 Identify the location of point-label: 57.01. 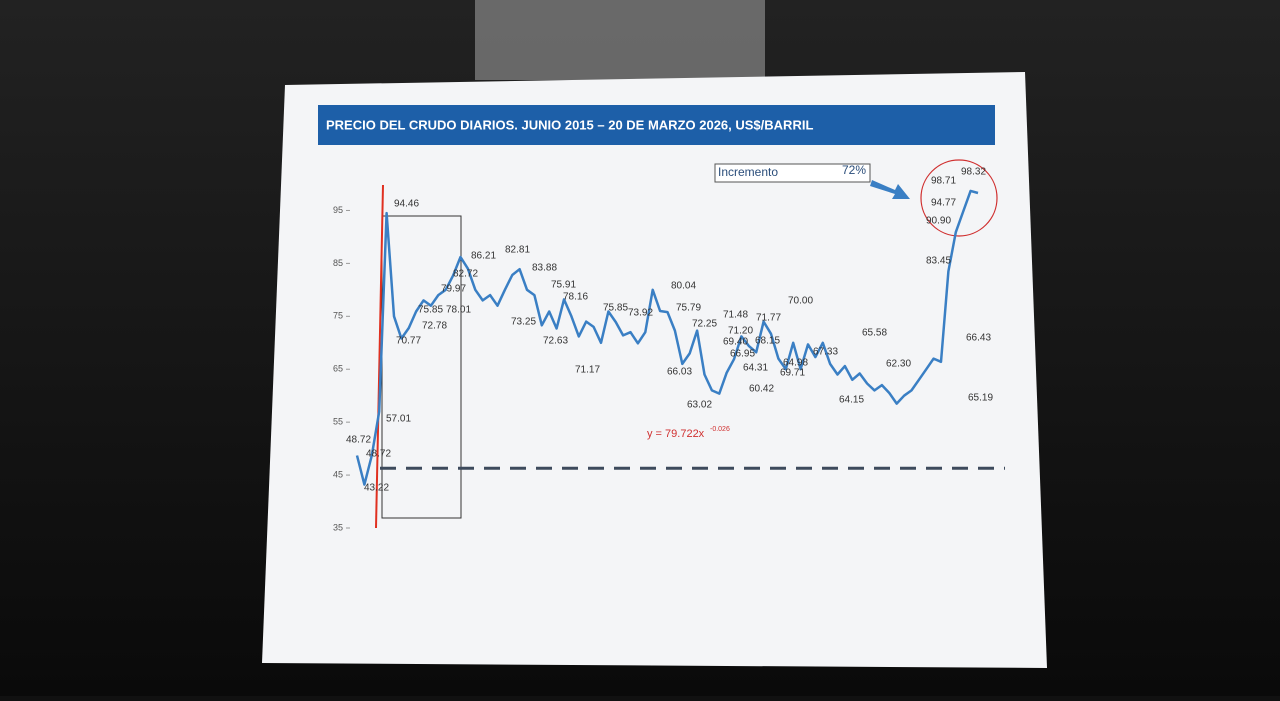
(398, 419).